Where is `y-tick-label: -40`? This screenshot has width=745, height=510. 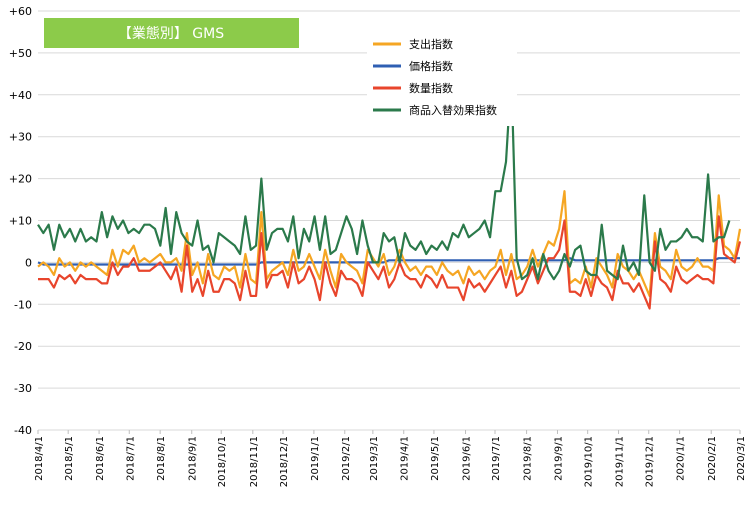
y-tick-label: -40 is located at coordinates (23, 430).